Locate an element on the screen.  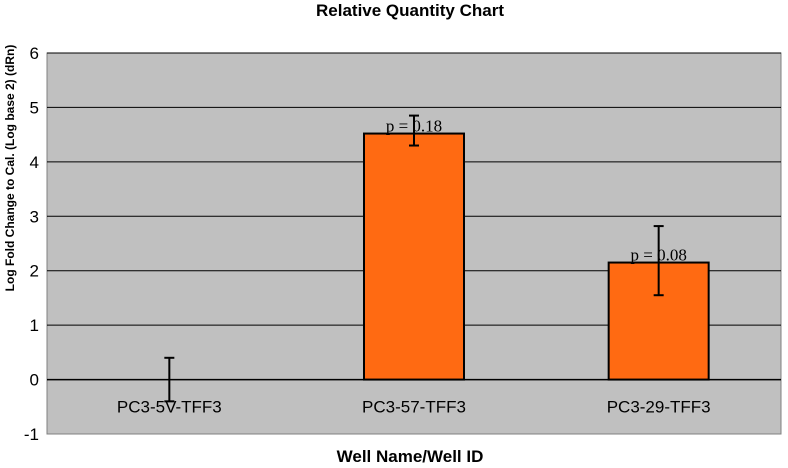
p-value-annotation: p = 0.08 is located at coordinates (658, 255).